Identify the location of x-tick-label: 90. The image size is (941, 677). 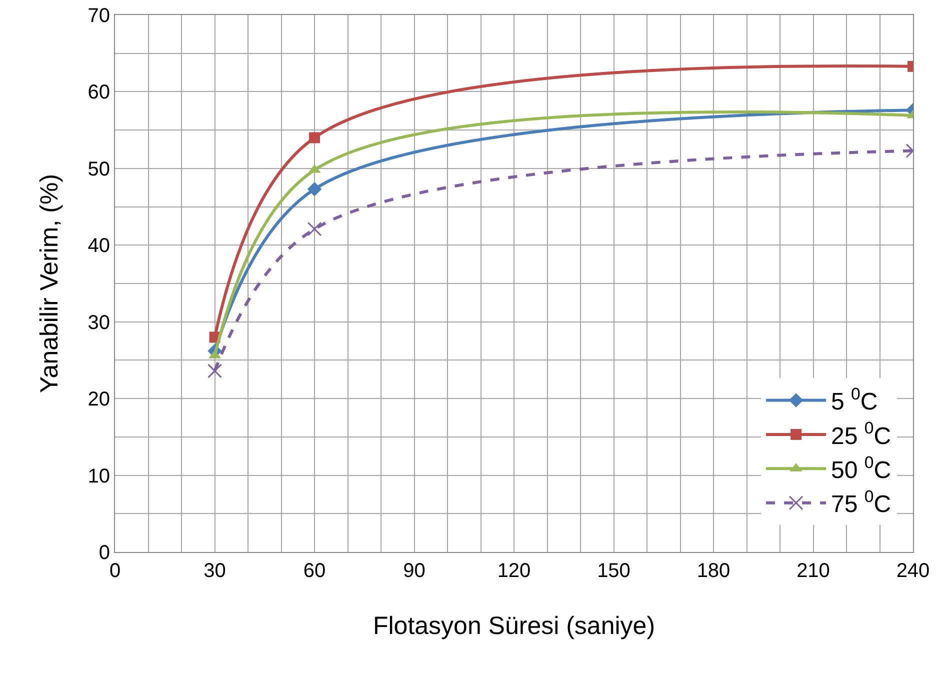
(414, 571).